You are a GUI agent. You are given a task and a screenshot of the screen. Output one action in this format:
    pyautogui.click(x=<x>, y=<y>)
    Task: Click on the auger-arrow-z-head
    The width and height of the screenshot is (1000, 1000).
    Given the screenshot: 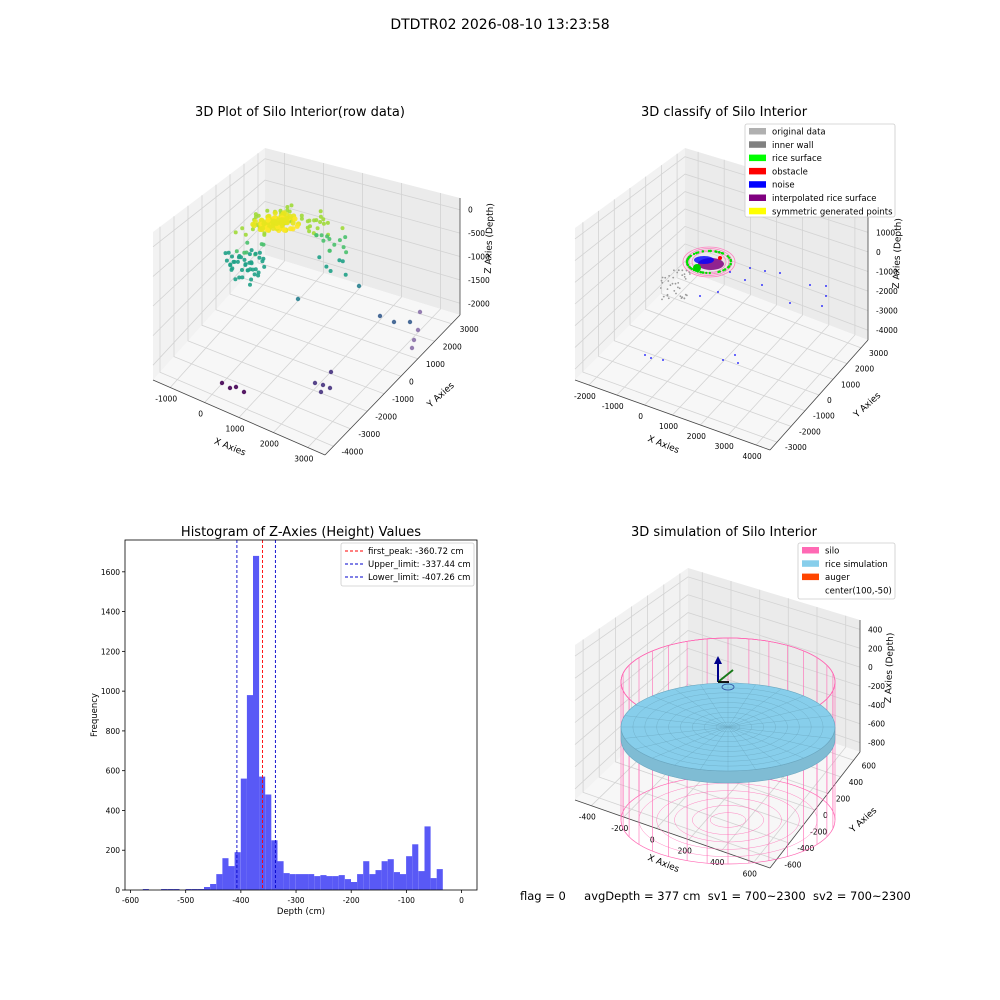 What is the action you would take?
    pyautogui.click(x=718, y=660)
    